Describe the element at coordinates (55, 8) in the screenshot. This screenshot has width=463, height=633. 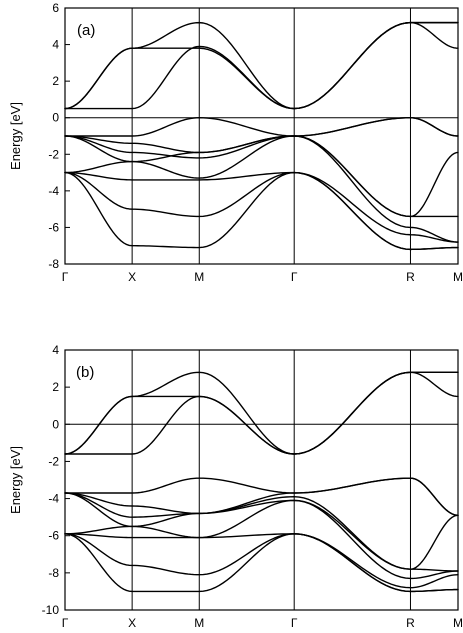
I see `y-tick-label: 6` at that location.